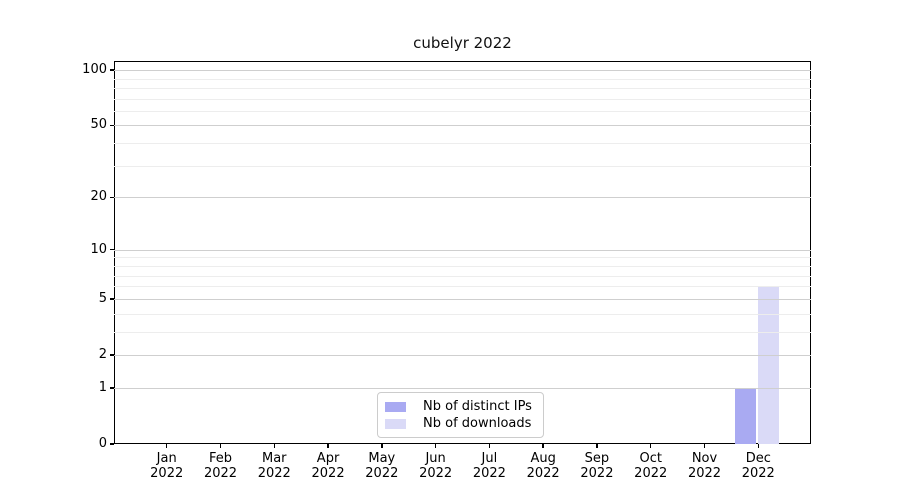  I want to click on x-axis-tick-label: May 2022, so click(382, 466).